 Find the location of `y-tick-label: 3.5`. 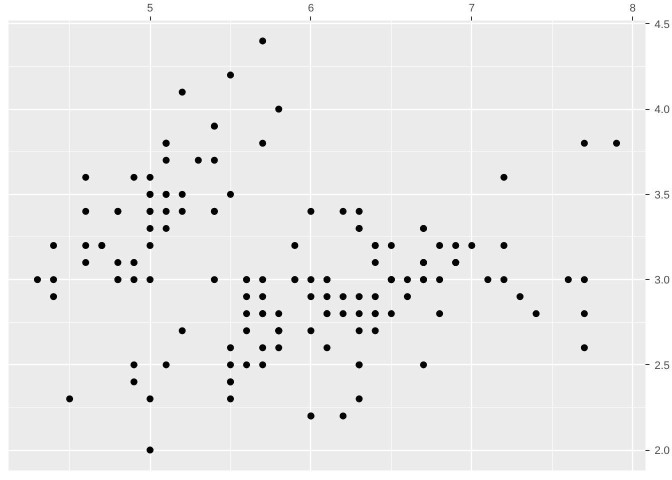

y-tick-label: 3.5 is located at coordinates (662, 195).